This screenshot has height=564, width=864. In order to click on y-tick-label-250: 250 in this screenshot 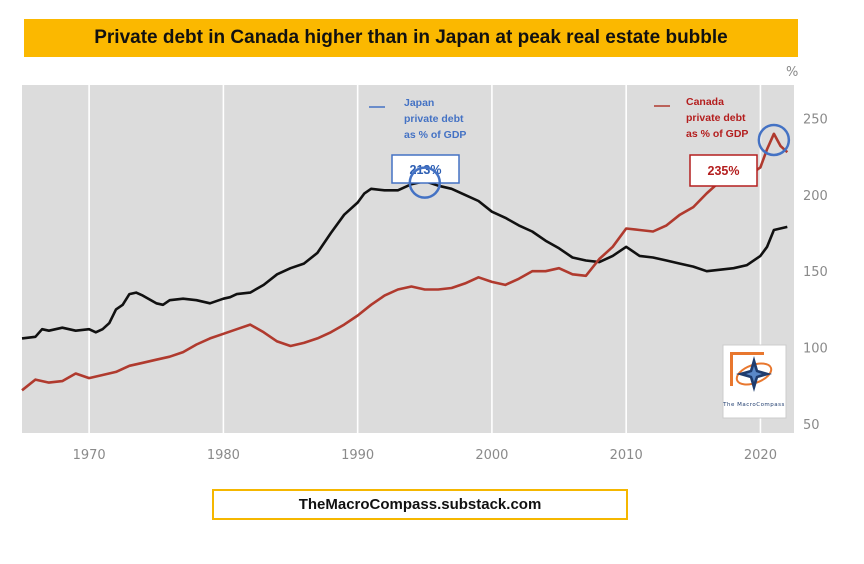, I will do `click(815, 120)`.